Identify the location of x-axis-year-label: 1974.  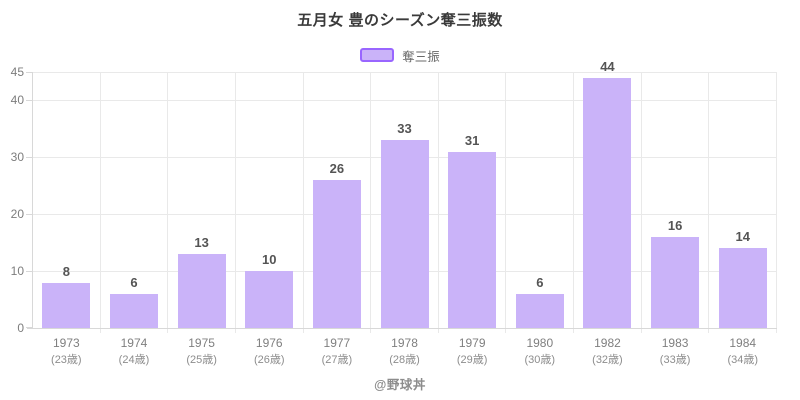
(134, 343).